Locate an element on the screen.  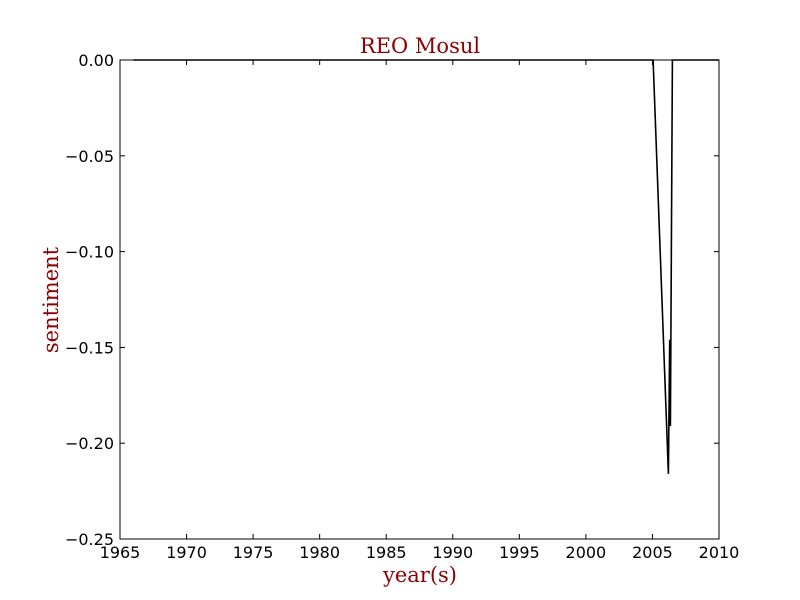
y-tick-label: −0.05 is located at coordinates (89, 156).